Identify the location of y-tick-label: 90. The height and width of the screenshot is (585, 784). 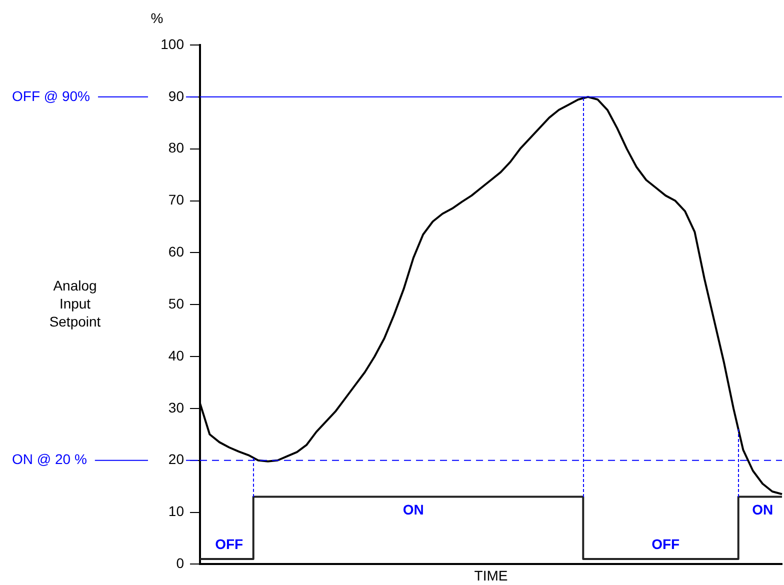
(176, 96).